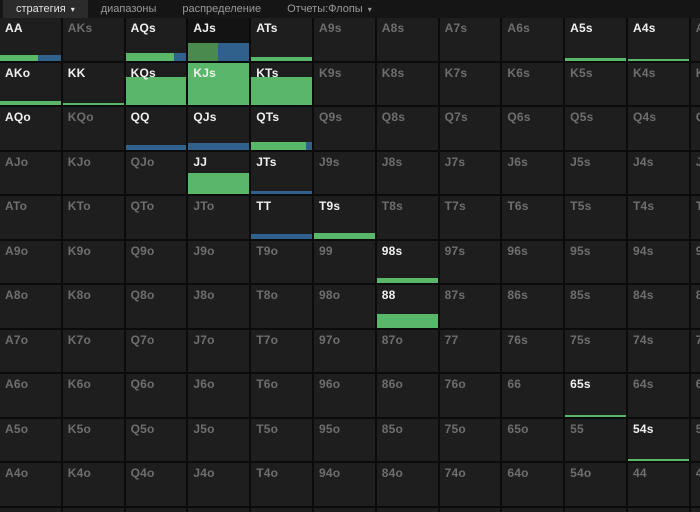  Describe the element at coordinates (30, 83) in the screenshot. I see `hand-cell-AKo: AKo` at that location.